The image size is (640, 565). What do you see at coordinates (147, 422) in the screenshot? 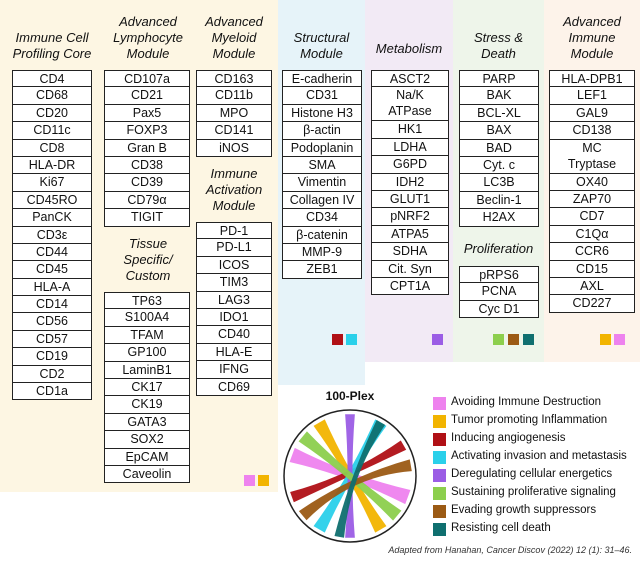
I see `marker-cell: GATA3` at bounding box center [147, 422].